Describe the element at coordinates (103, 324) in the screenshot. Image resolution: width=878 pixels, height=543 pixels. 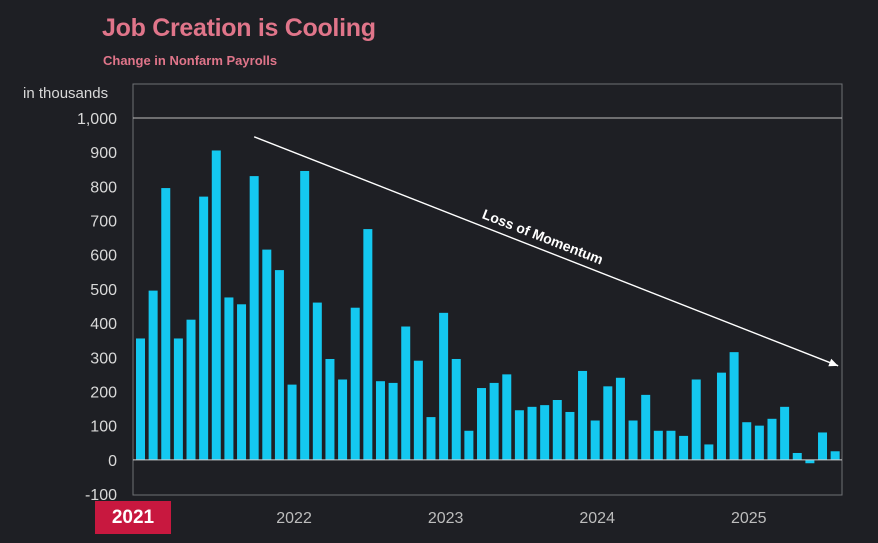
I see `y-tick-label: 400` at that location.